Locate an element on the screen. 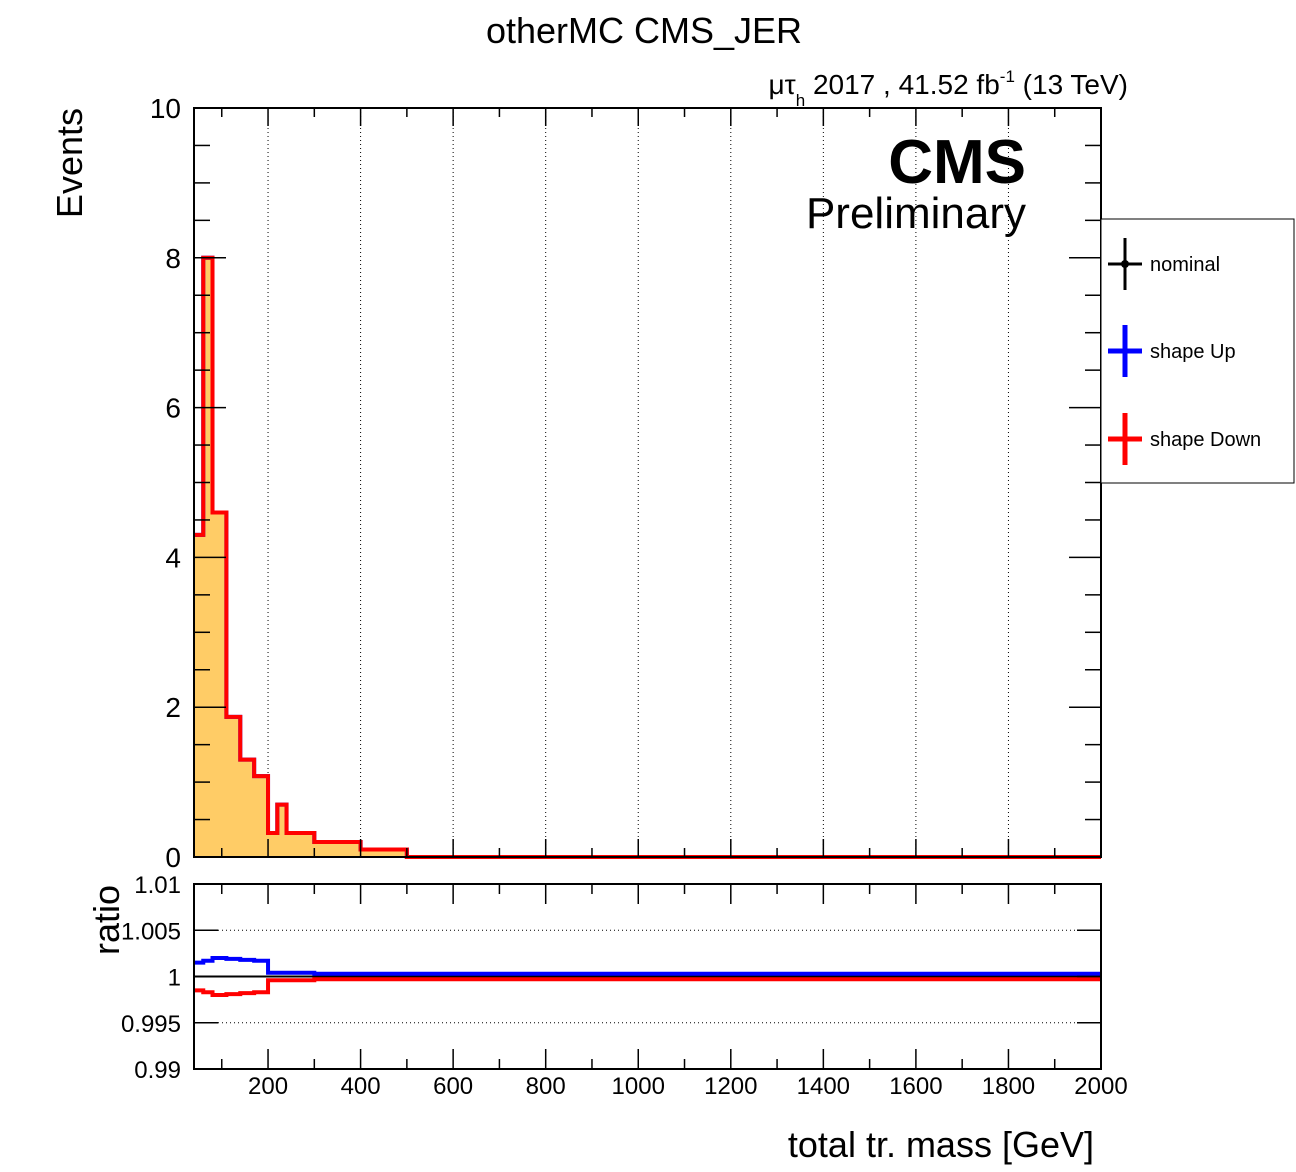 This screenshot has height=1172, width=1296. x-tick-label: 1000 is located at coordinates (638, 1086).